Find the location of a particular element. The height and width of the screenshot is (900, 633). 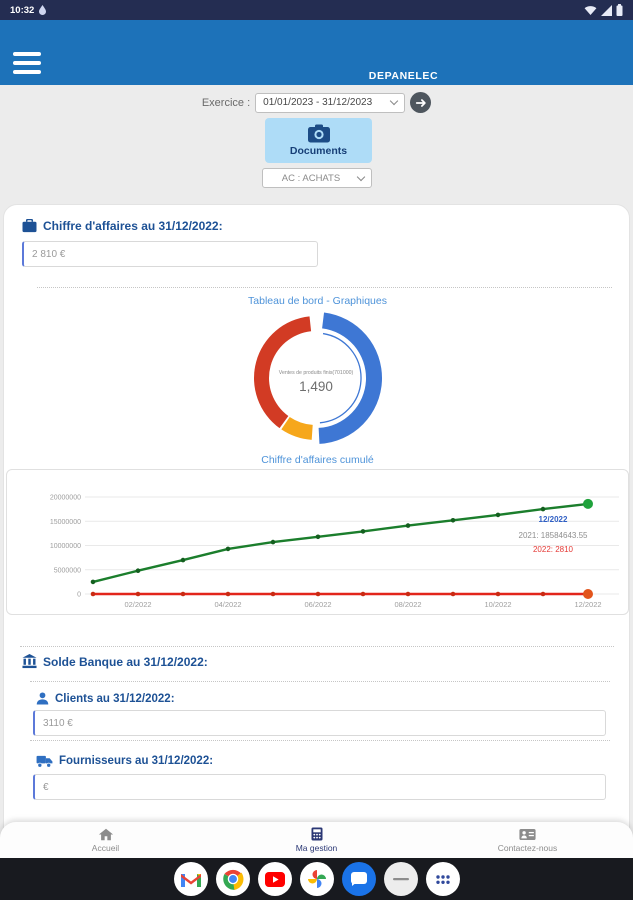

svg-text: 2022: 2810 is located at coordinates (553, 549).